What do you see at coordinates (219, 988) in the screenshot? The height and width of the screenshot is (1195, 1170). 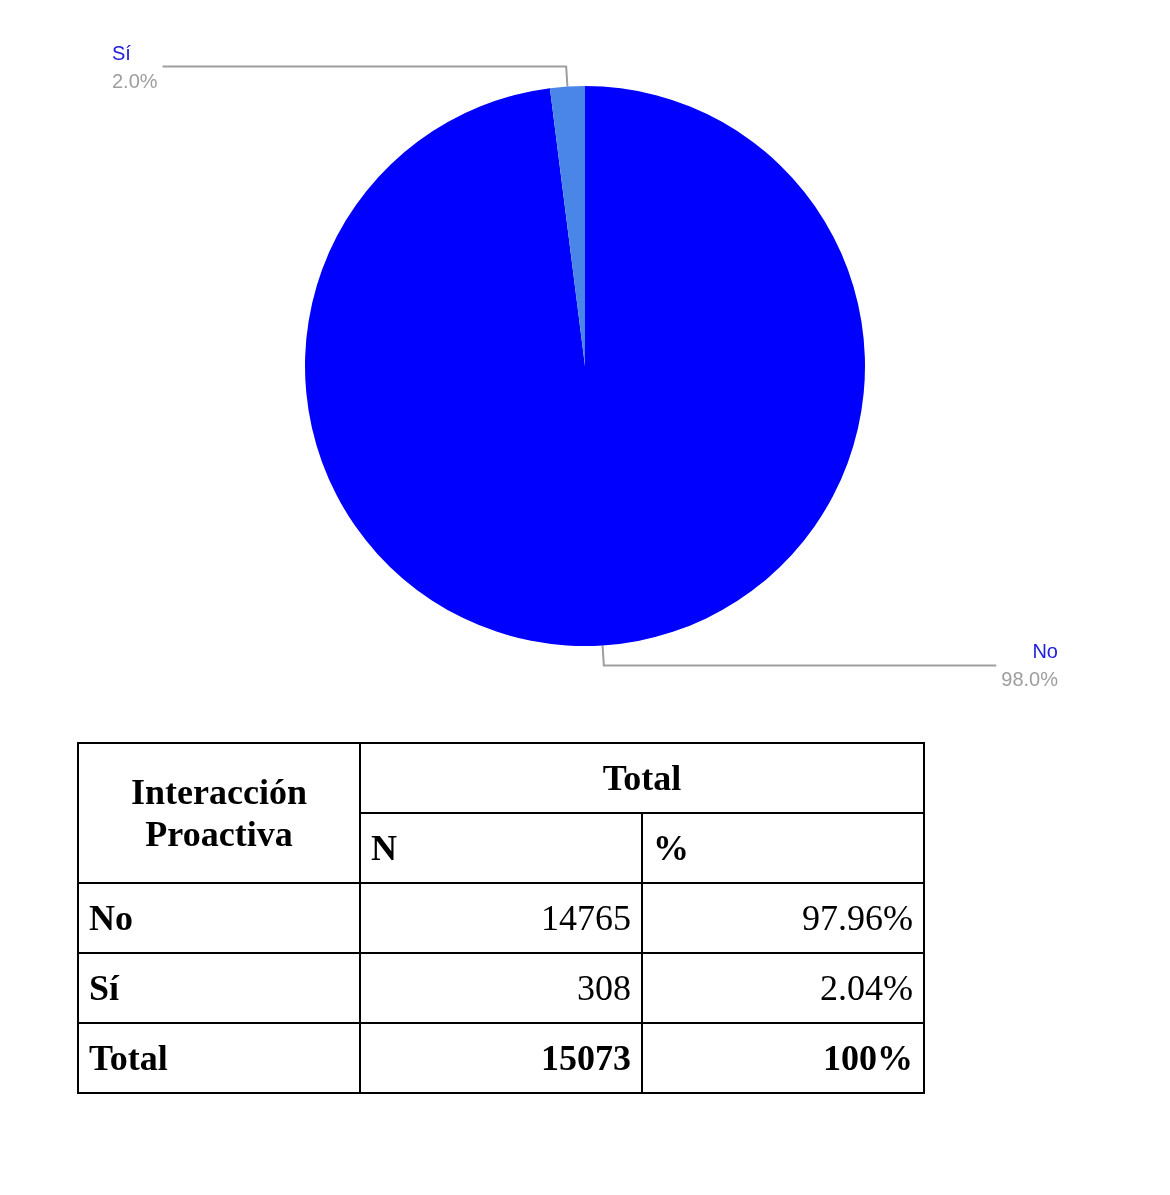 I see `category-label: Sí` at bounding box center [219, 988].